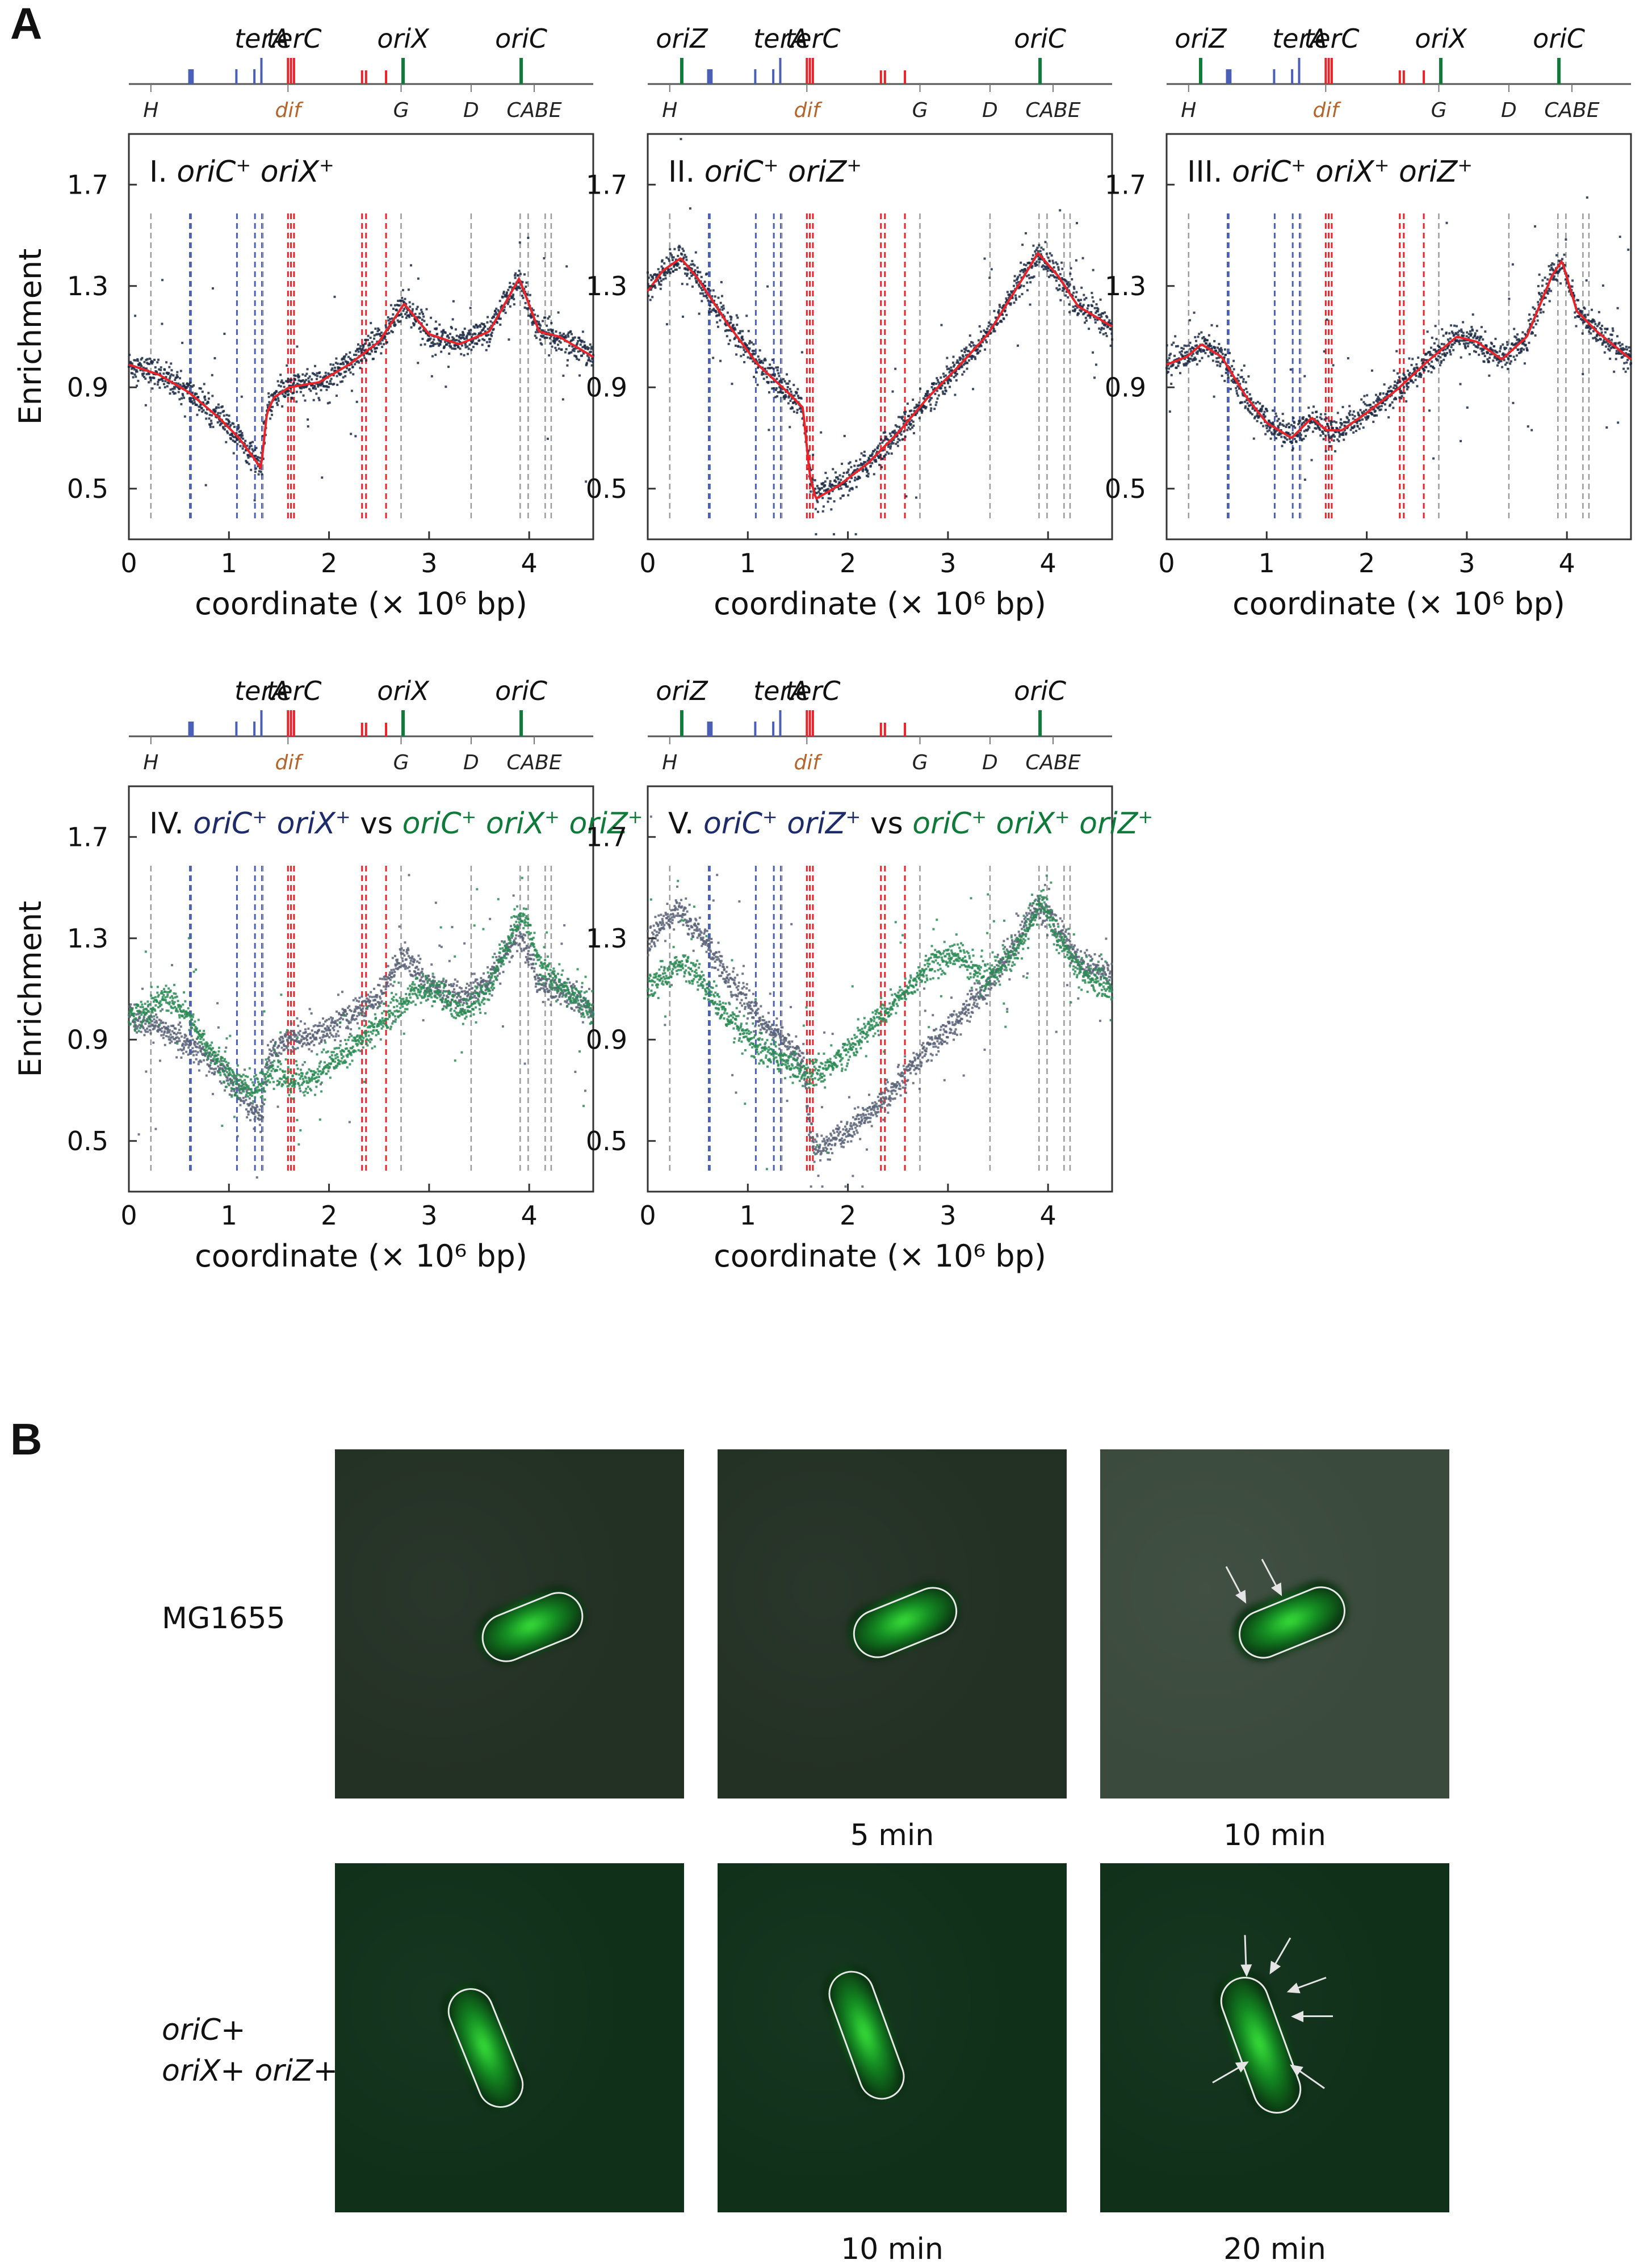 This screenshot has width=1648, height=2268. What do you see at coordinates (87, 488) in the screenshot?
I see `y-tick-label: 0.5` at bounding box center [87, 488].